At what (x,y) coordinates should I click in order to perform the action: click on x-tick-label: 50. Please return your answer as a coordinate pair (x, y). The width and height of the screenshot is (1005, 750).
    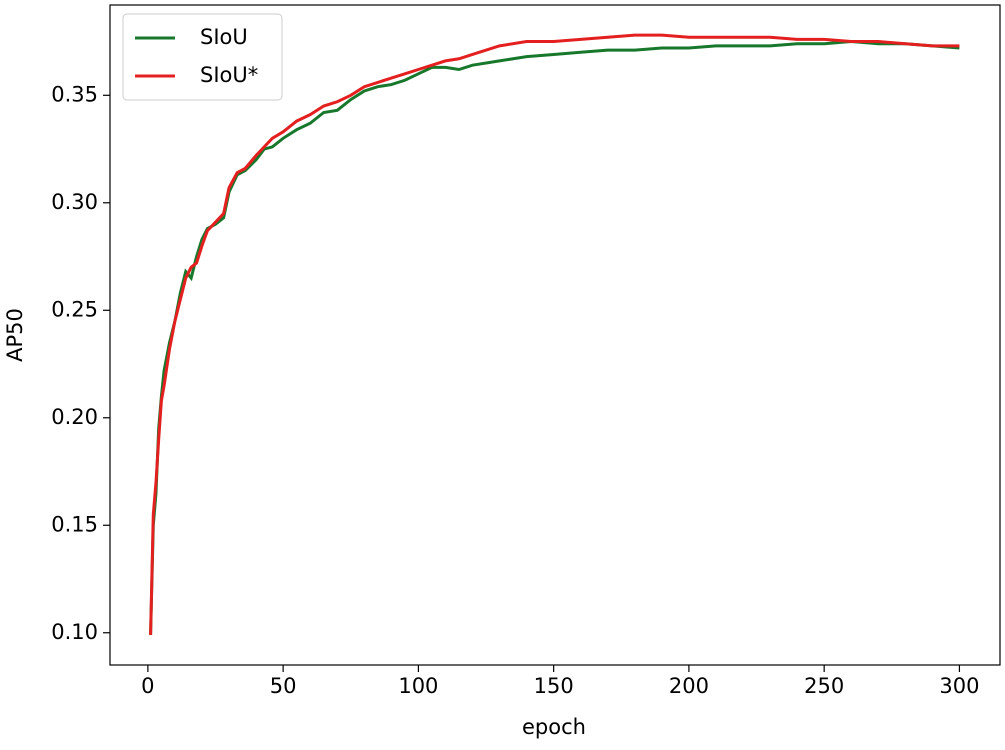
    Looking at the image, I should click on (283, 686).